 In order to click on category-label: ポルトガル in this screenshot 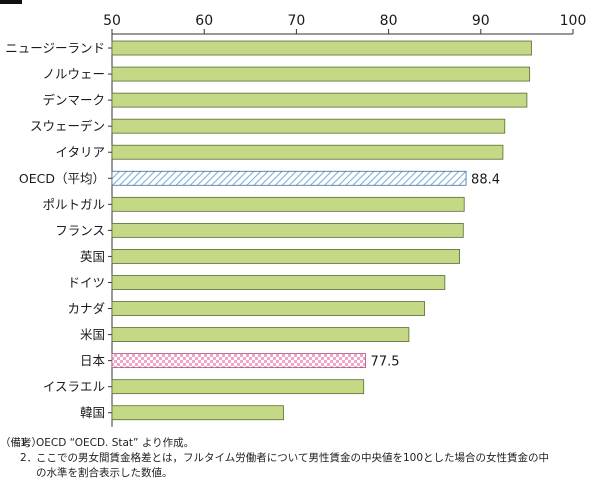, I will do `click(73, 204)`.